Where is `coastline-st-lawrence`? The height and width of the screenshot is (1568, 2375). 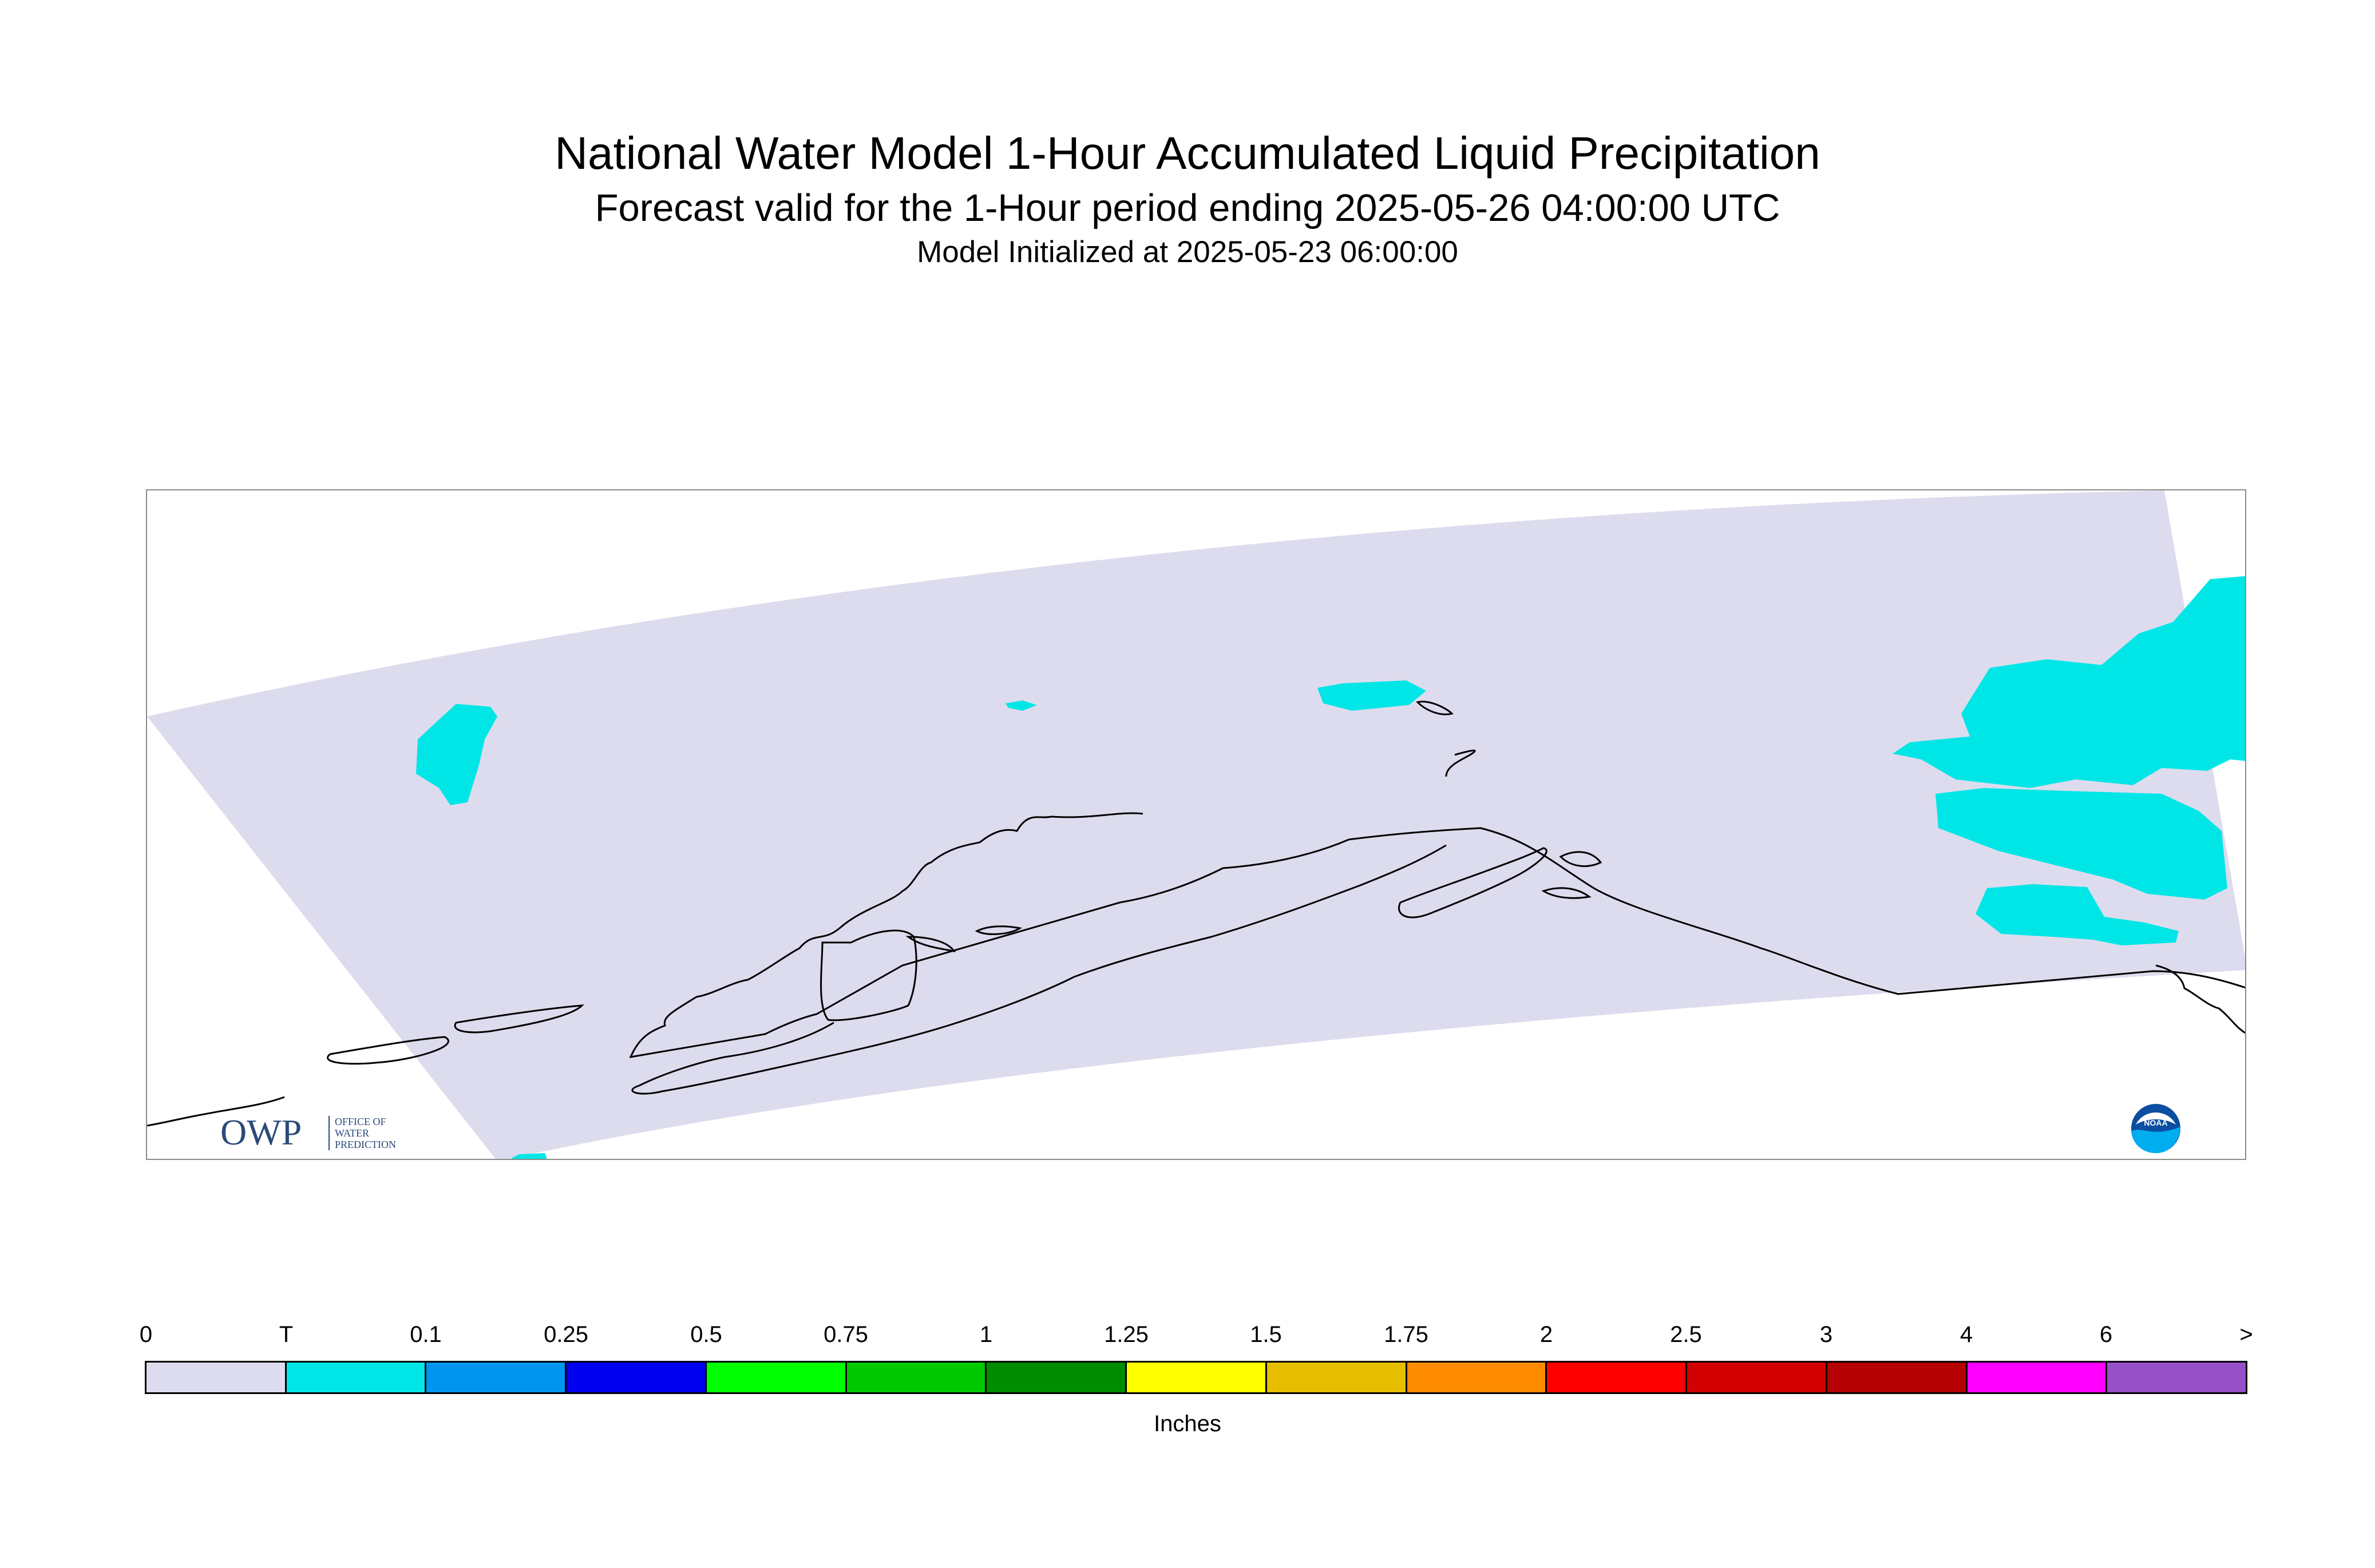
coastline-st-lawrence is located at coordinates (1446, 738).